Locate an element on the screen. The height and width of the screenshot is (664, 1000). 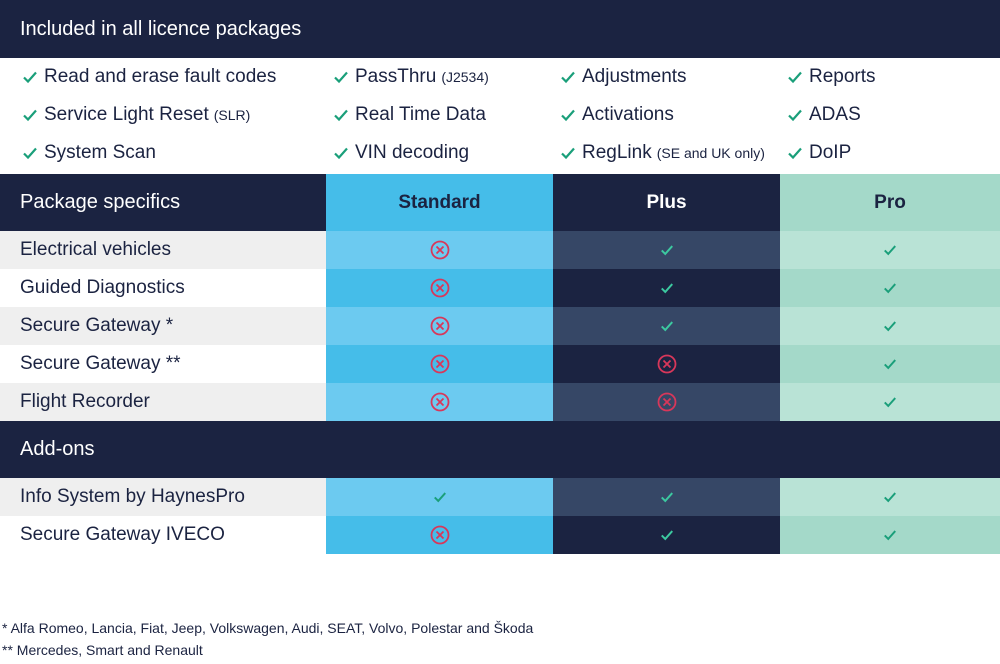
feature-label: Activations is located at coordinates (628, 114).